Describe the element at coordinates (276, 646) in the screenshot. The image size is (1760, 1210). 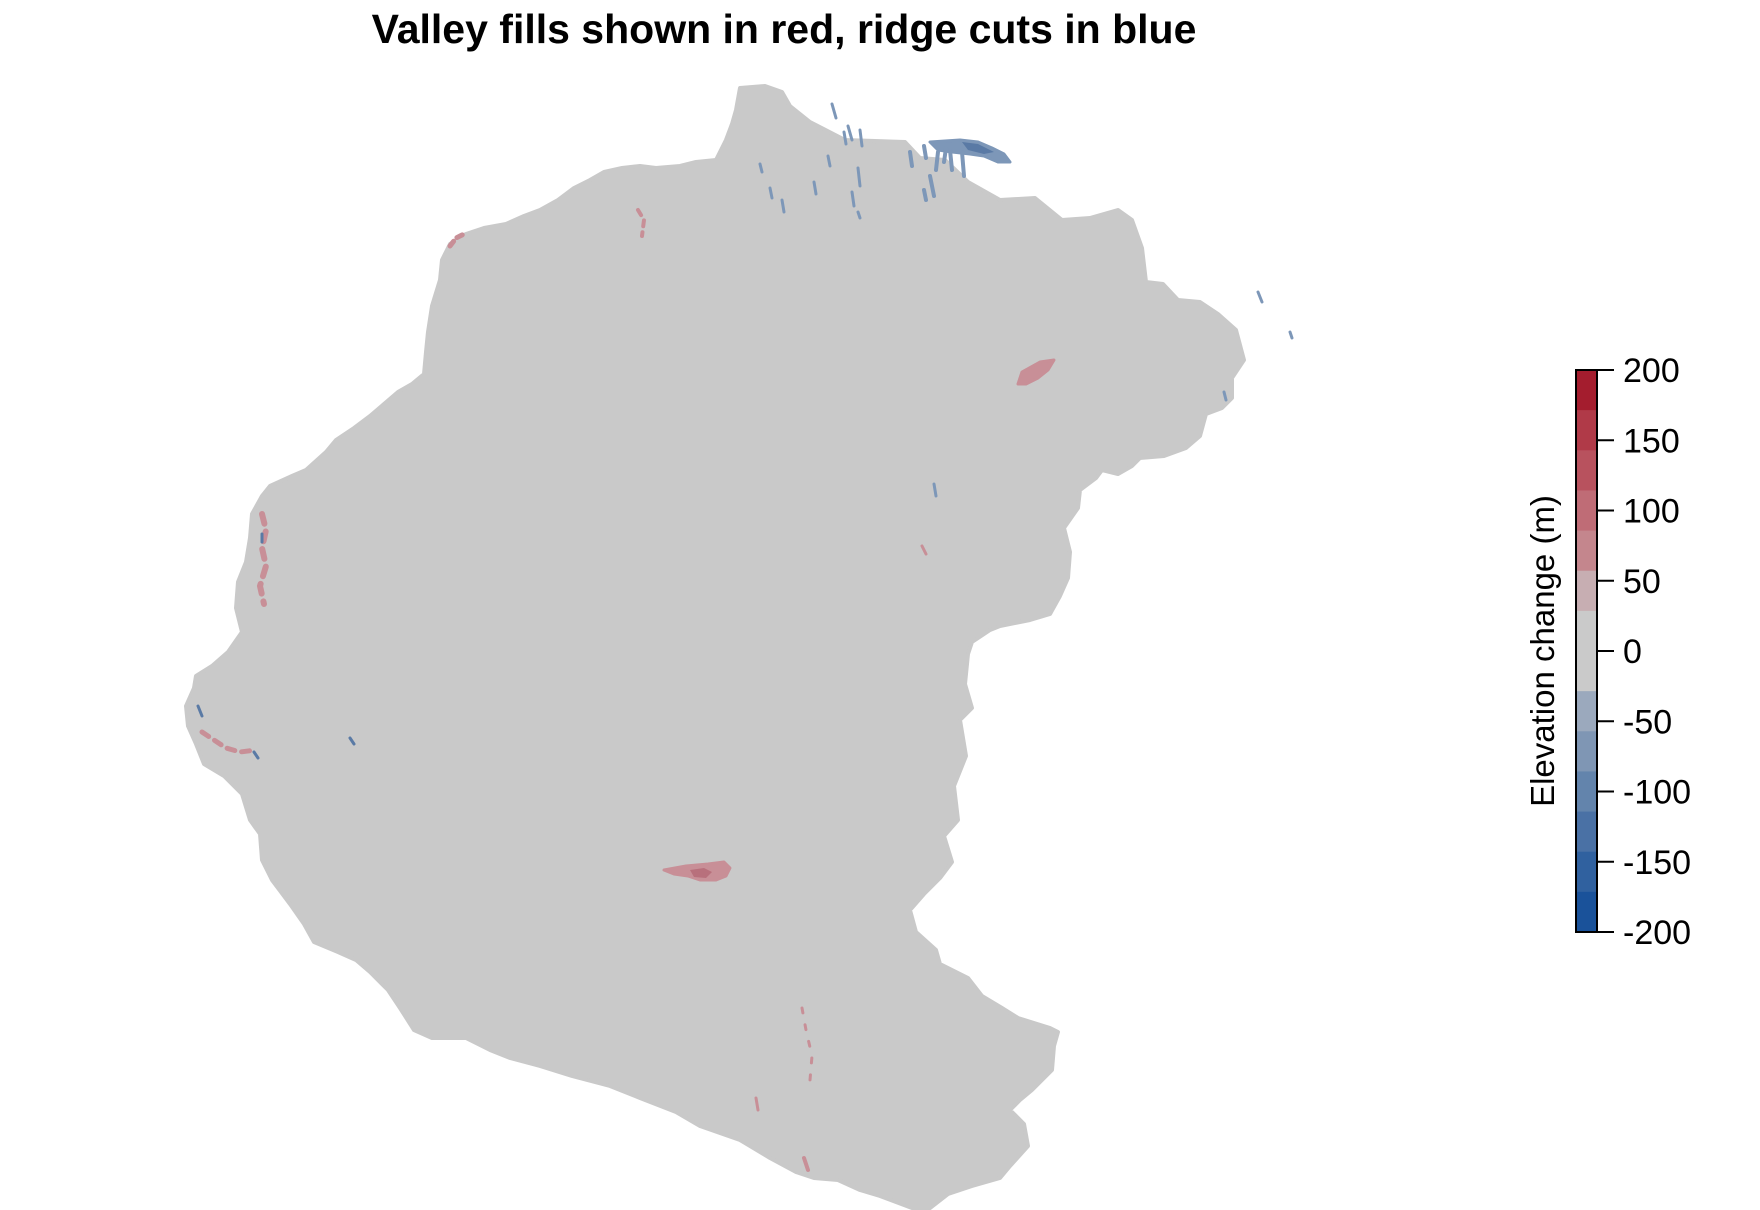
I see `ridge-cut-west` at that location.